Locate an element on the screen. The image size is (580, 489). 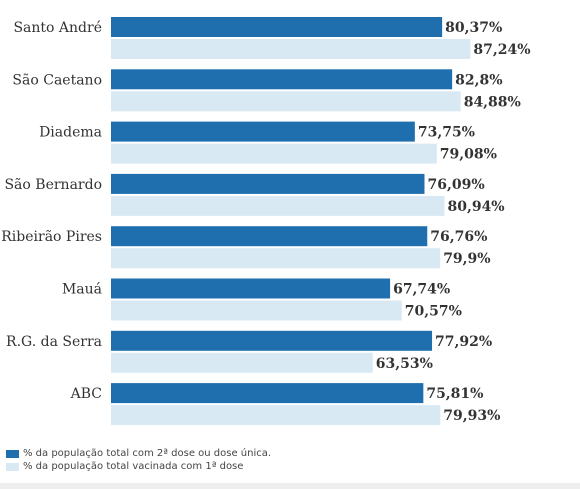
category-label-ribeirao-pires: Ribeirão Pires is located at coordinates (51, 237).